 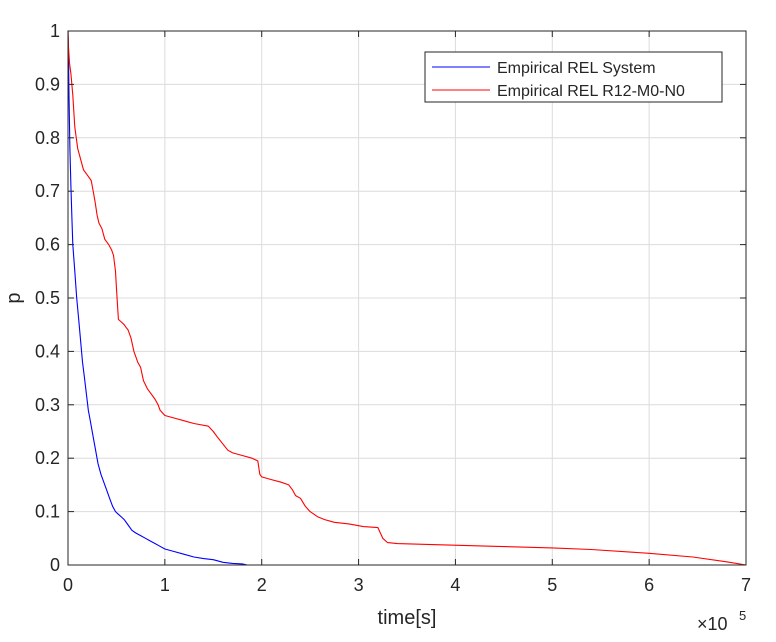 I want to click on x-tick-label: 2, so click(x=262, y=585).